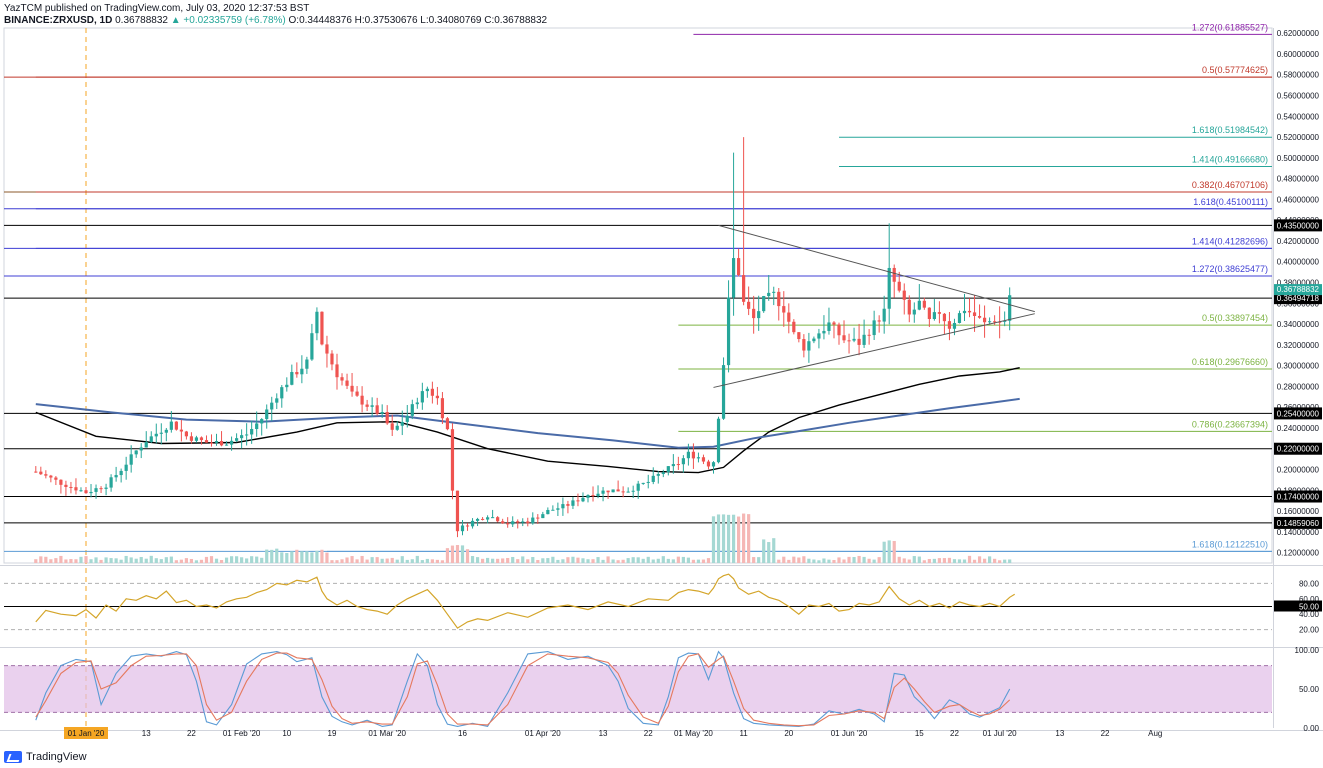 This screenshot has height=768, width=1323. What do you see at coordinates (1298, 96) in the screenshot?
I see `price-tick-label: 0.56000000` at bounding box center [1298, 96].